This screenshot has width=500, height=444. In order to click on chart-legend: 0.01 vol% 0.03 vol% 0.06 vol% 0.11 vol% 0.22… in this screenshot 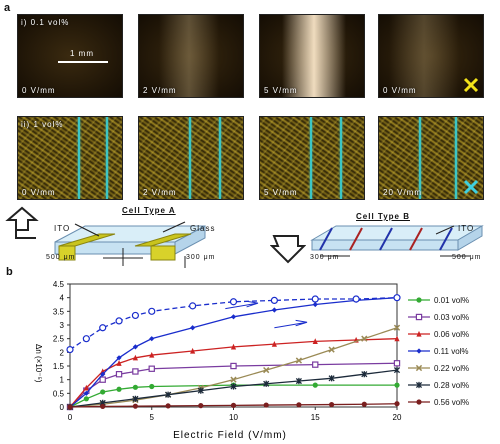, I will do `click(453, 353)`.